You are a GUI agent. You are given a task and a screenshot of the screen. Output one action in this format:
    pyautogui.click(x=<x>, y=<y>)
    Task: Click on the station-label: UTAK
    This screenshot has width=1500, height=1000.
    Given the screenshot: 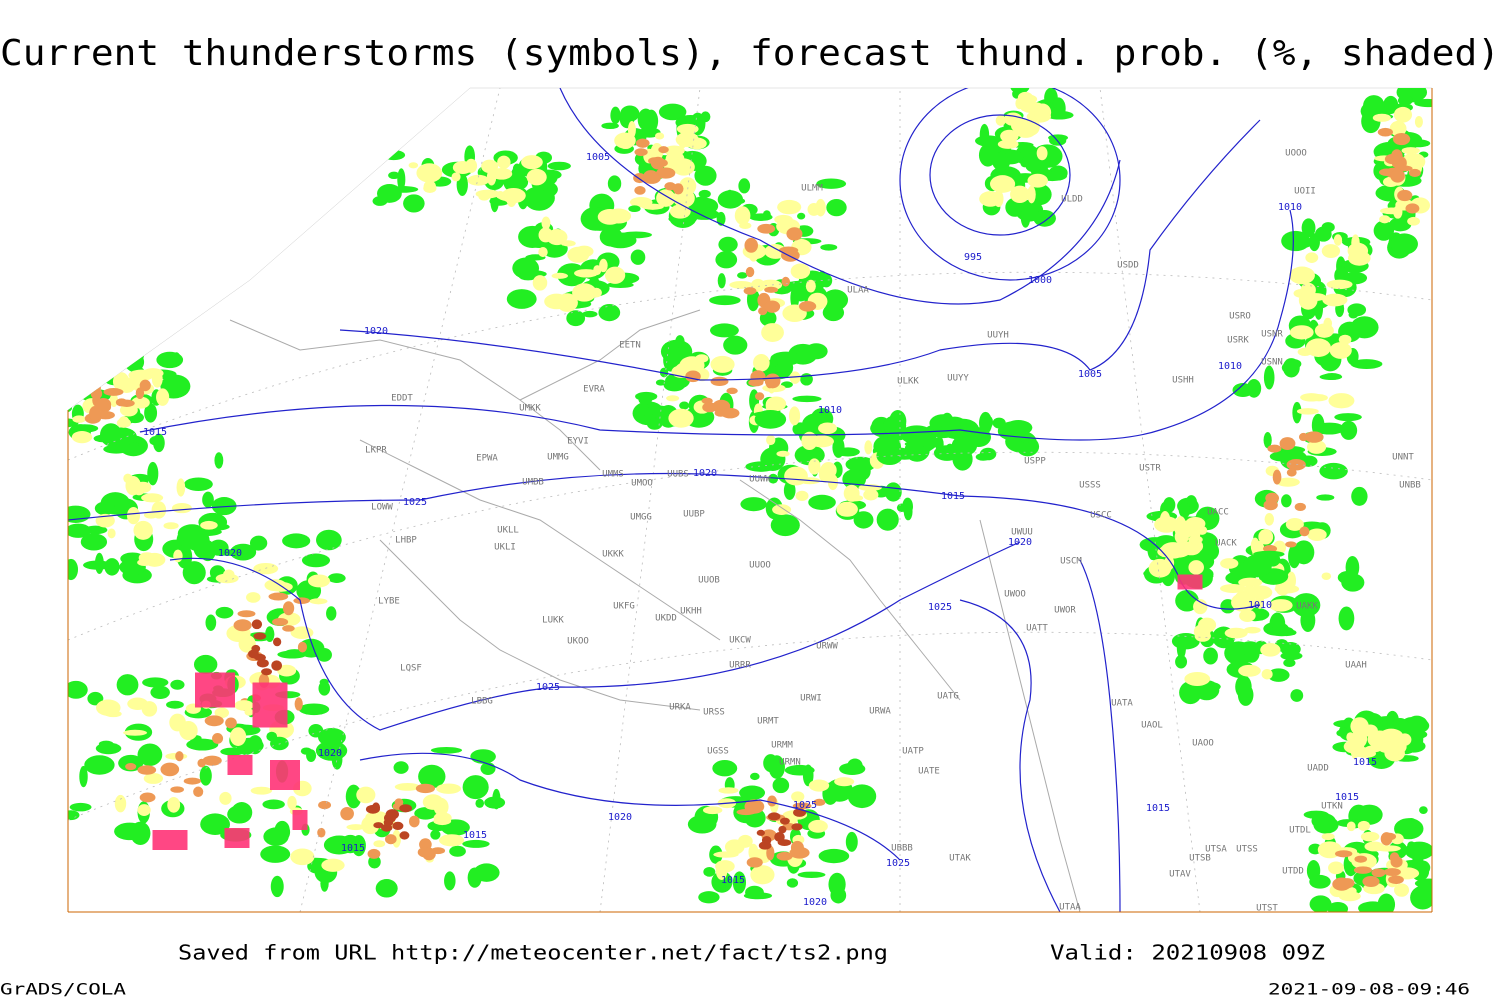 What is the action you would take?
    pyautogui.click(x=960, y=859)
    